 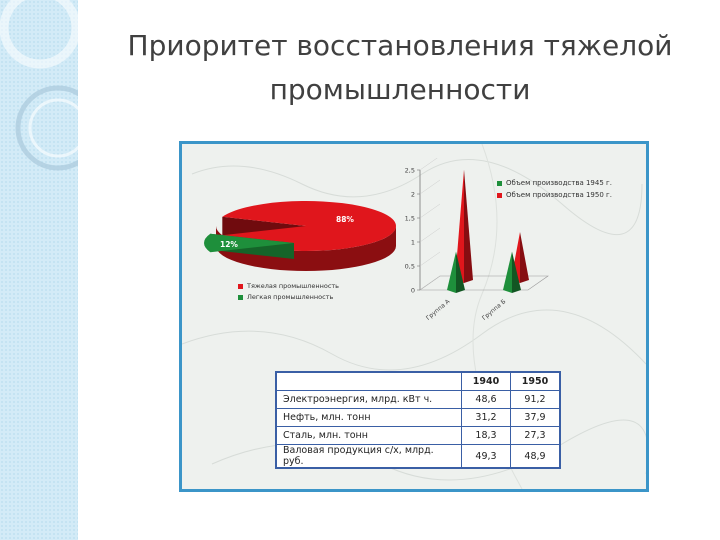 I want to click on table-cell-1940: 48,6, so click(x=486, y=399).